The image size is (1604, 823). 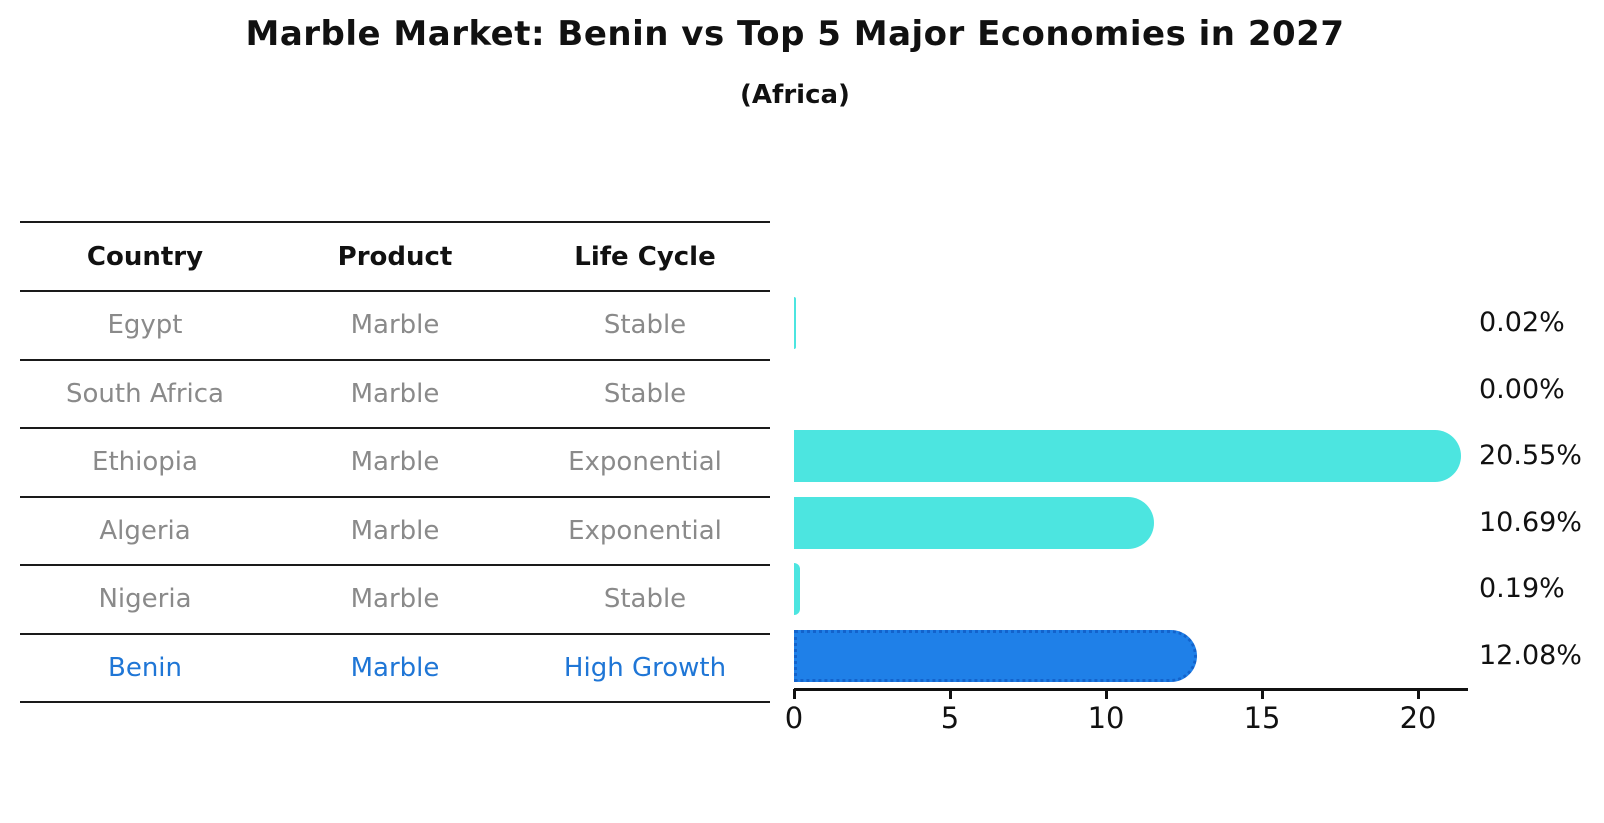 I want to click on table-row-ethiopia: Ethiopia Marble Exponential, so click(x=395, y=463).